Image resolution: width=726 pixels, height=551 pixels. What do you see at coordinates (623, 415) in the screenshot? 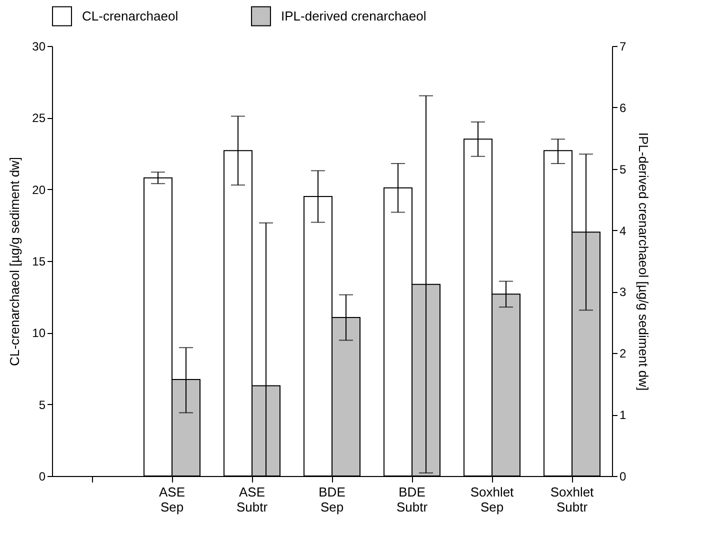
I see `y2-tick-label: 1` at bounding box center [623, 415].